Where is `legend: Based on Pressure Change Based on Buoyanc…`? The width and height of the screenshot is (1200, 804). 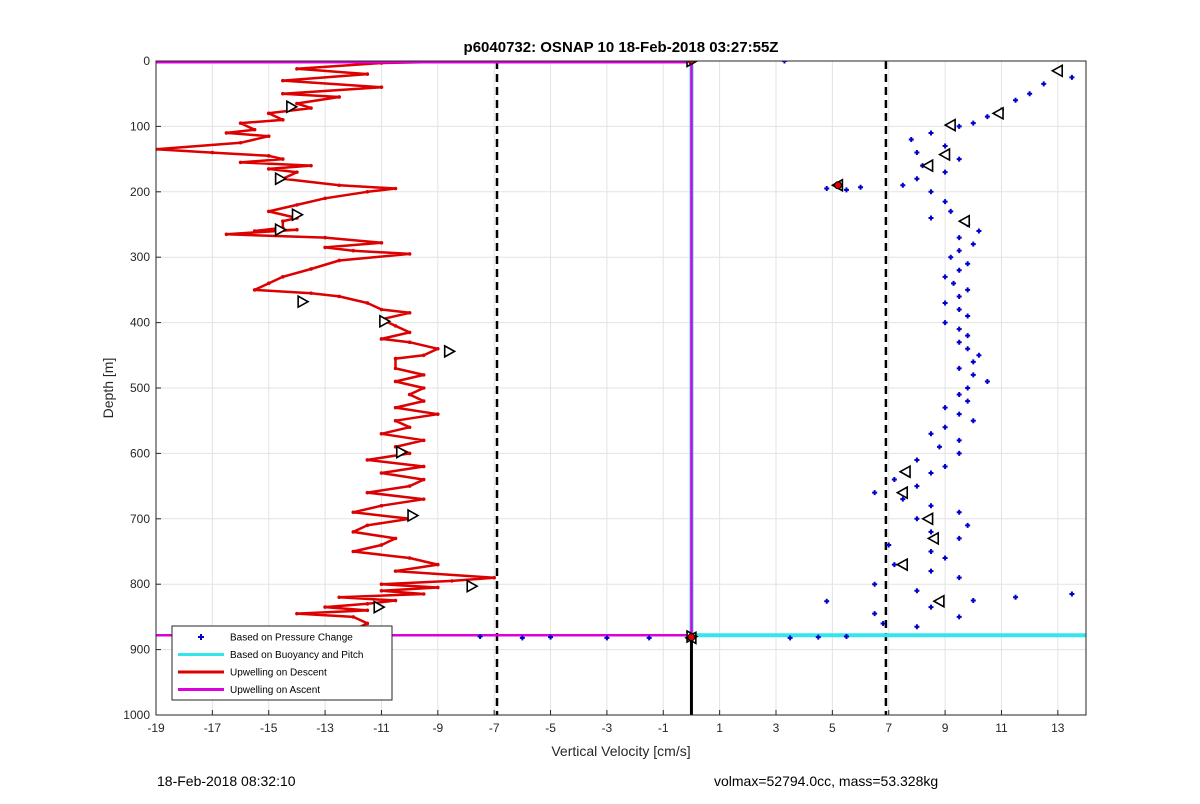
legend: Based on Pressure Change Based on Buoyanc… is located at coordinates (282, 663).